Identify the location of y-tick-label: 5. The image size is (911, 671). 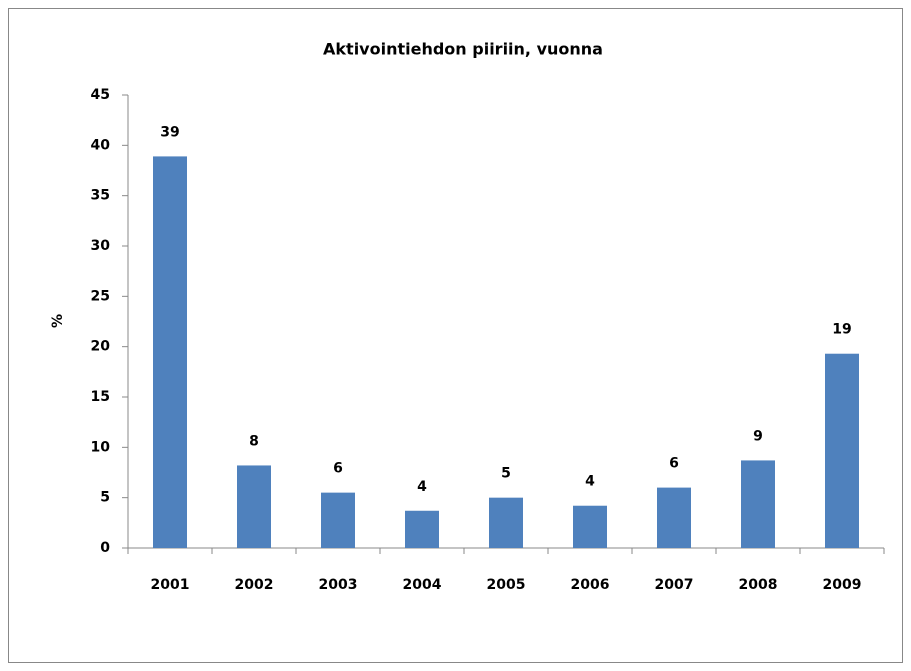
(105, 498).